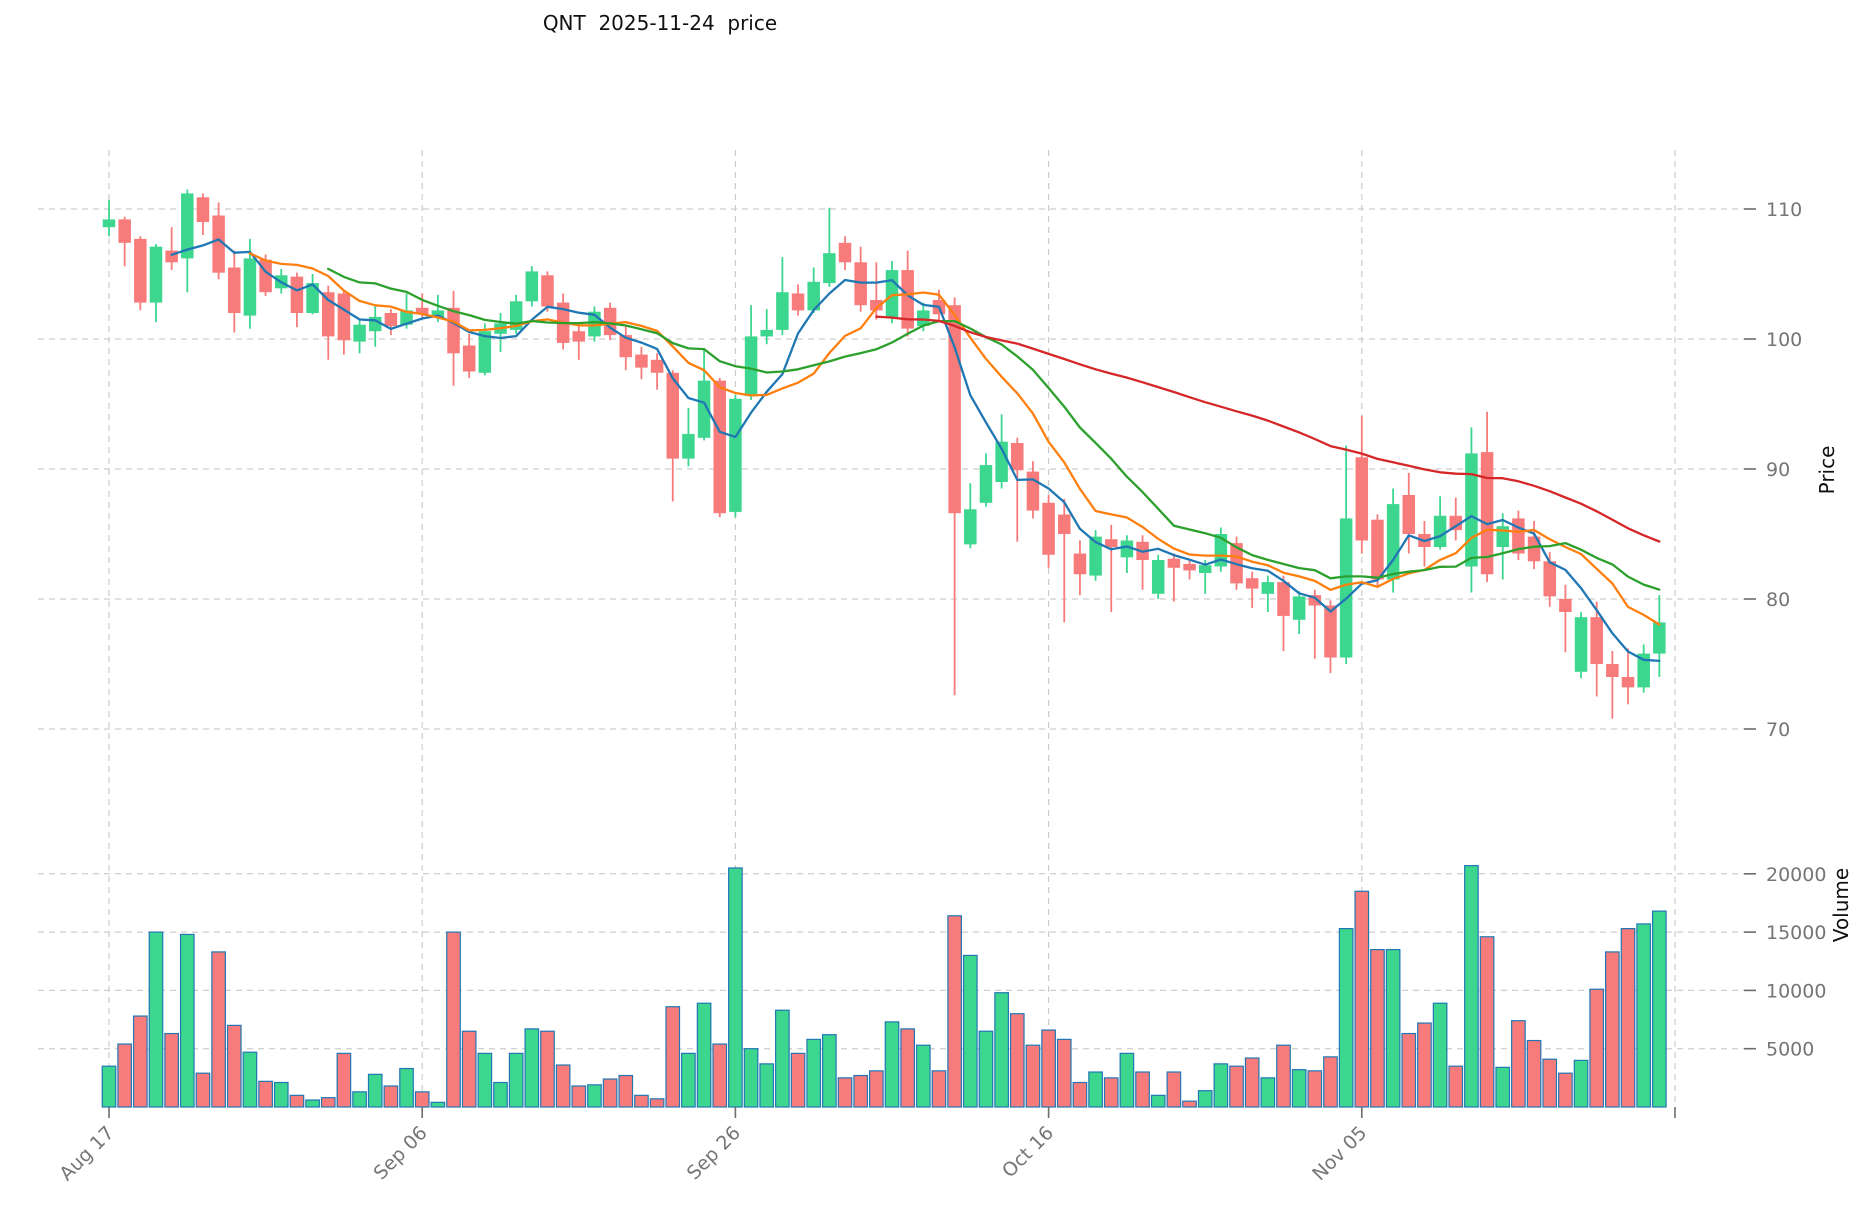 The height and width of the screenshot is (1206, 1867). I want to click on price-ticklabel: 110, so click(1784, 210).